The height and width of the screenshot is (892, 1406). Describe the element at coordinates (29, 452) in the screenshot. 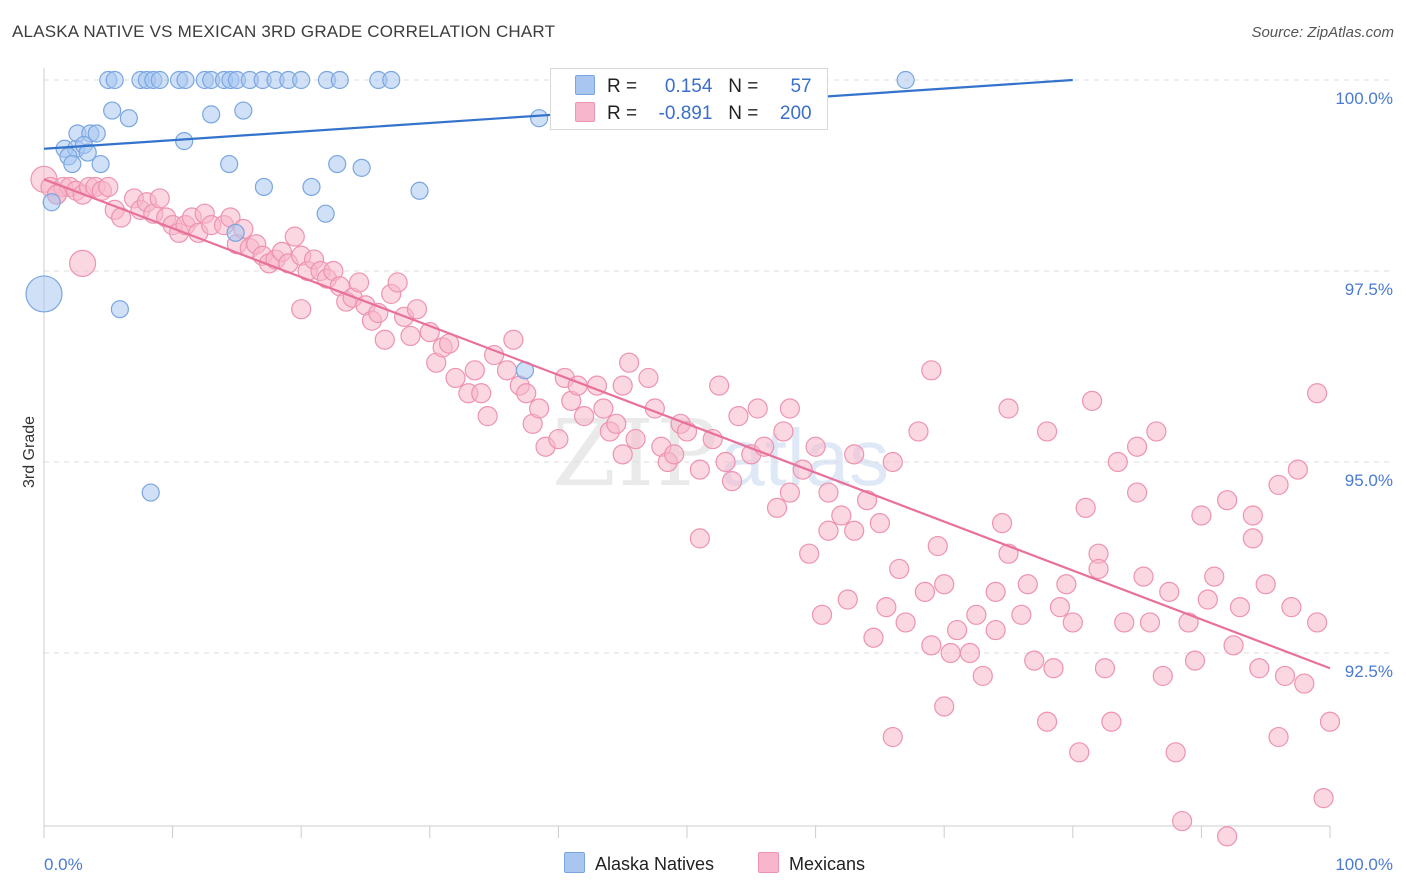

I see `y-axis-label: 3rd Grade` at that location.